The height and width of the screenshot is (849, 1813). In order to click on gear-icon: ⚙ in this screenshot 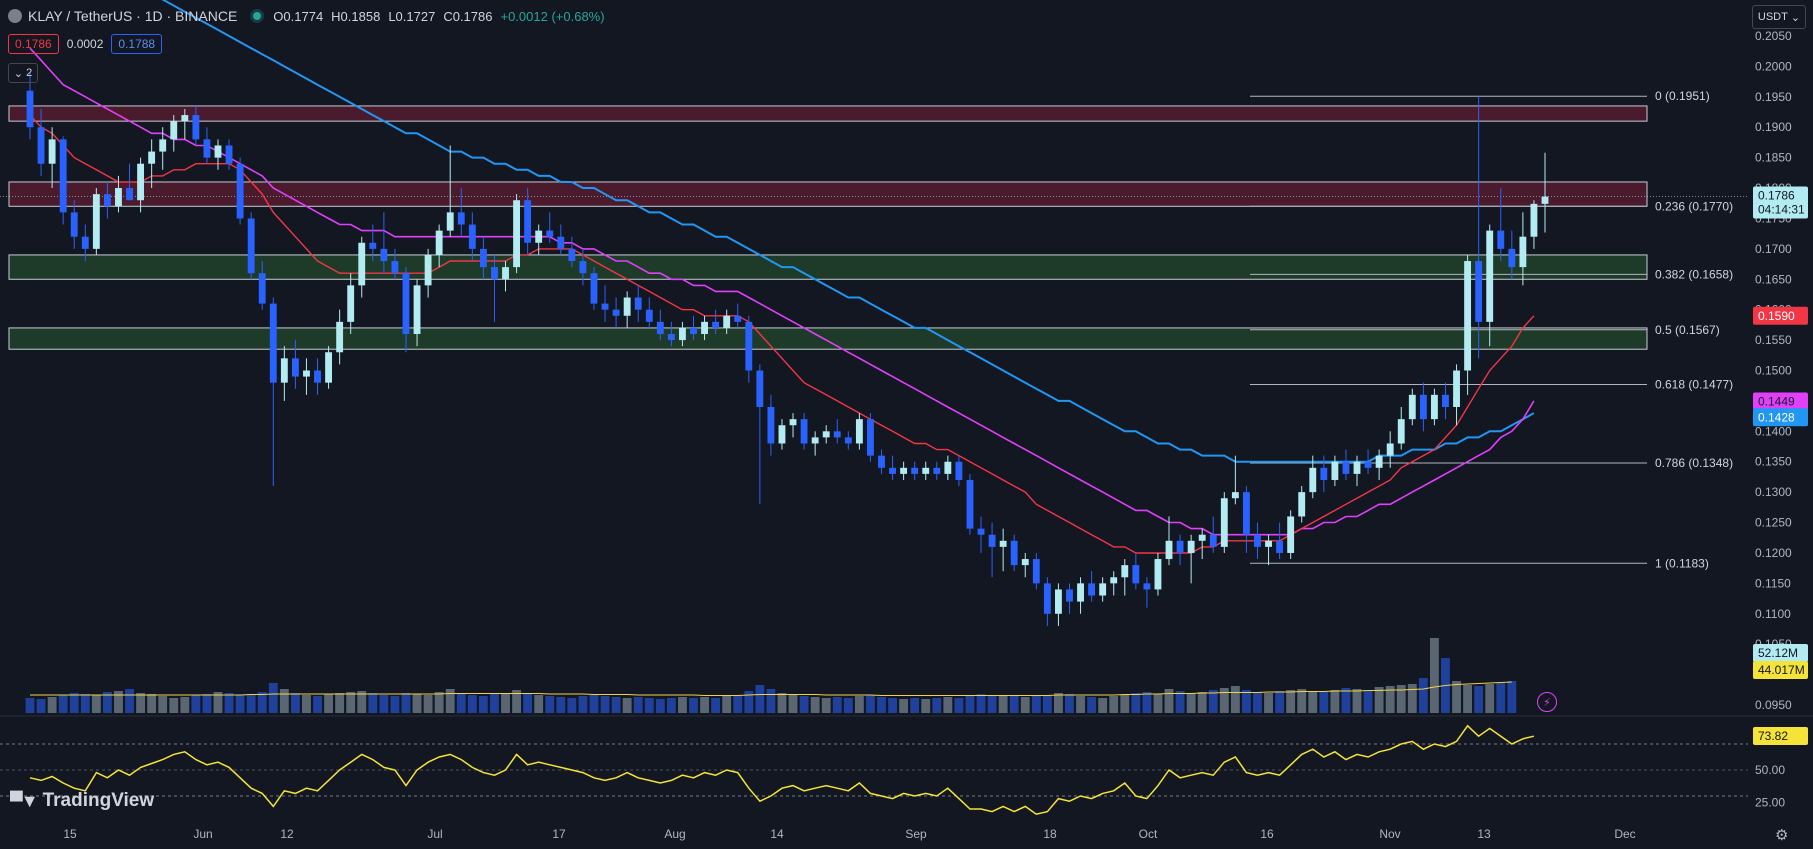, I will do `click(1782, 835)`.